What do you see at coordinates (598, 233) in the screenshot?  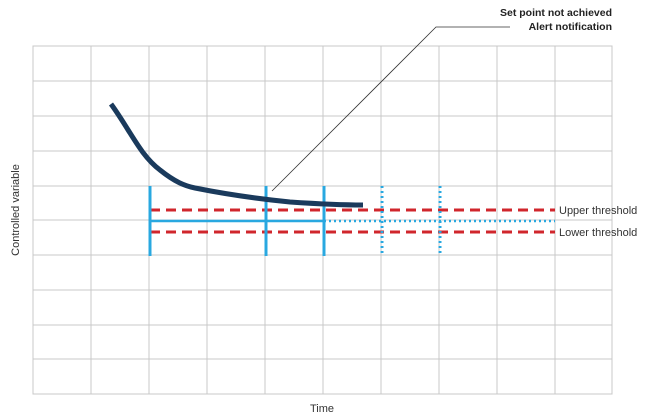 I see `lower-threshold-label: Lower threshold` at bounding box center [598, 233].